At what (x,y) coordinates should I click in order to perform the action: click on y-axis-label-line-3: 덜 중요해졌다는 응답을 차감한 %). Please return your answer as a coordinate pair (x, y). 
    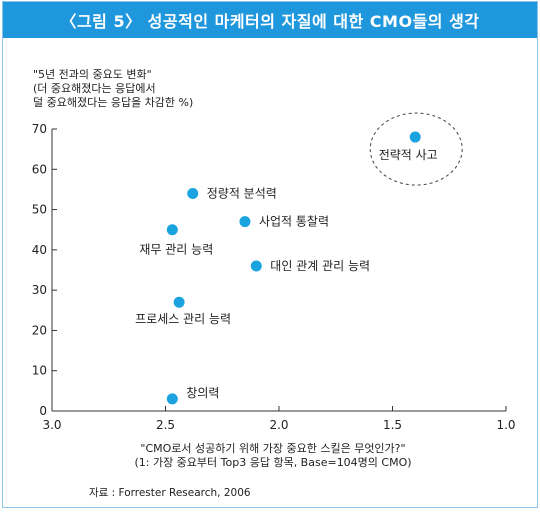
    Looking at the image, I should click on (113, 102).